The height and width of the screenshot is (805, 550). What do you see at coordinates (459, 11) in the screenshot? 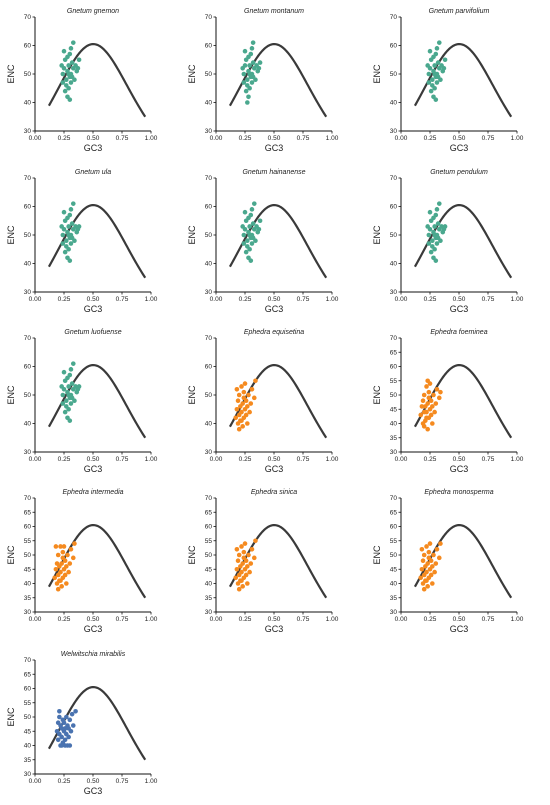
I see `panel-title: Gnetum parvifolium` at bounding box center [459, 11].